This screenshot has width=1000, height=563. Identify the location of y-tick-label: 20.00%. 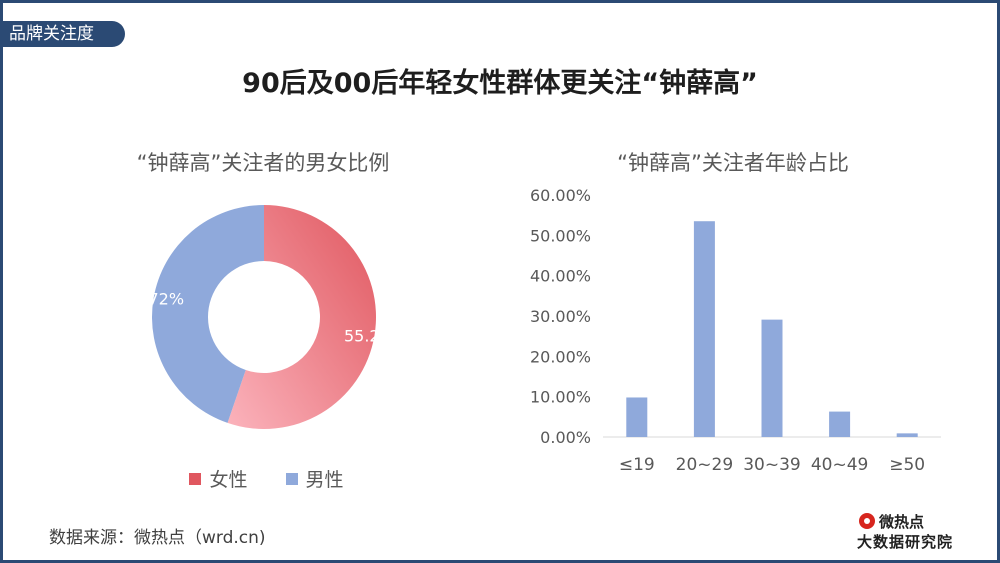
(560, 356).